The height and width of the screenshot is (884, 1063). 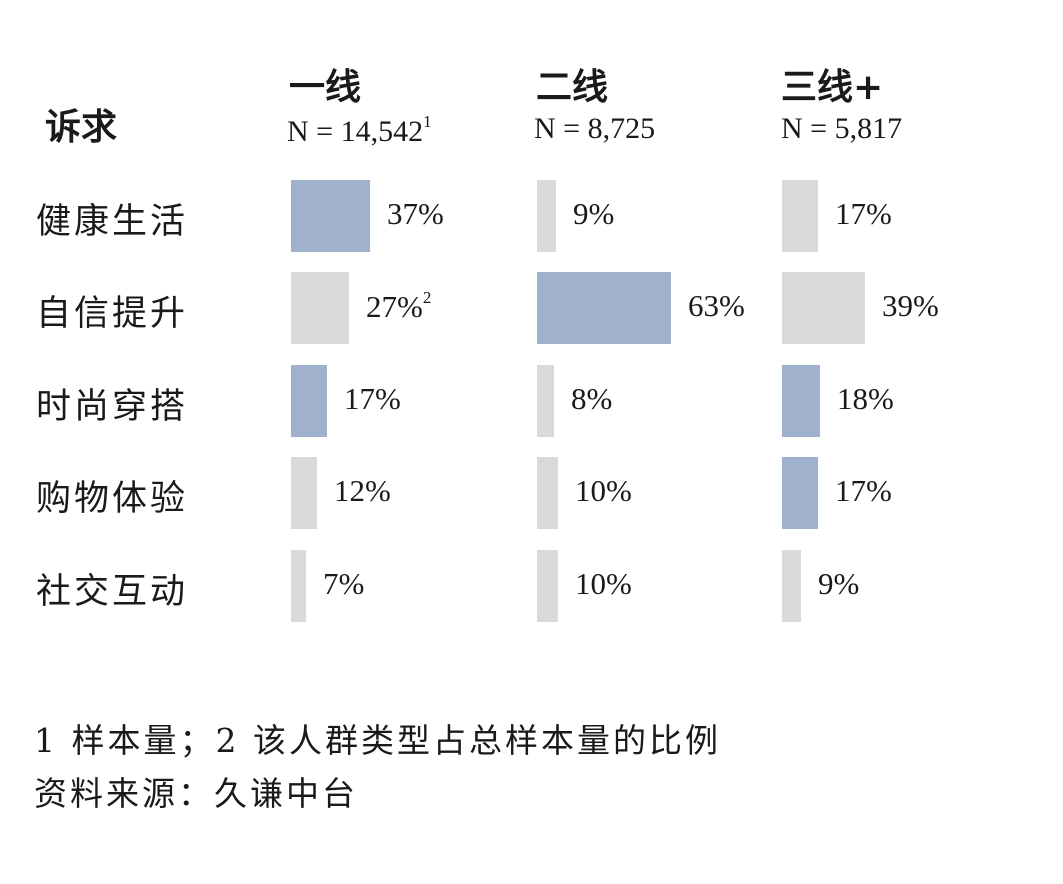 I want to click on bar-value-label: 12%, so click(x=362, y=490).